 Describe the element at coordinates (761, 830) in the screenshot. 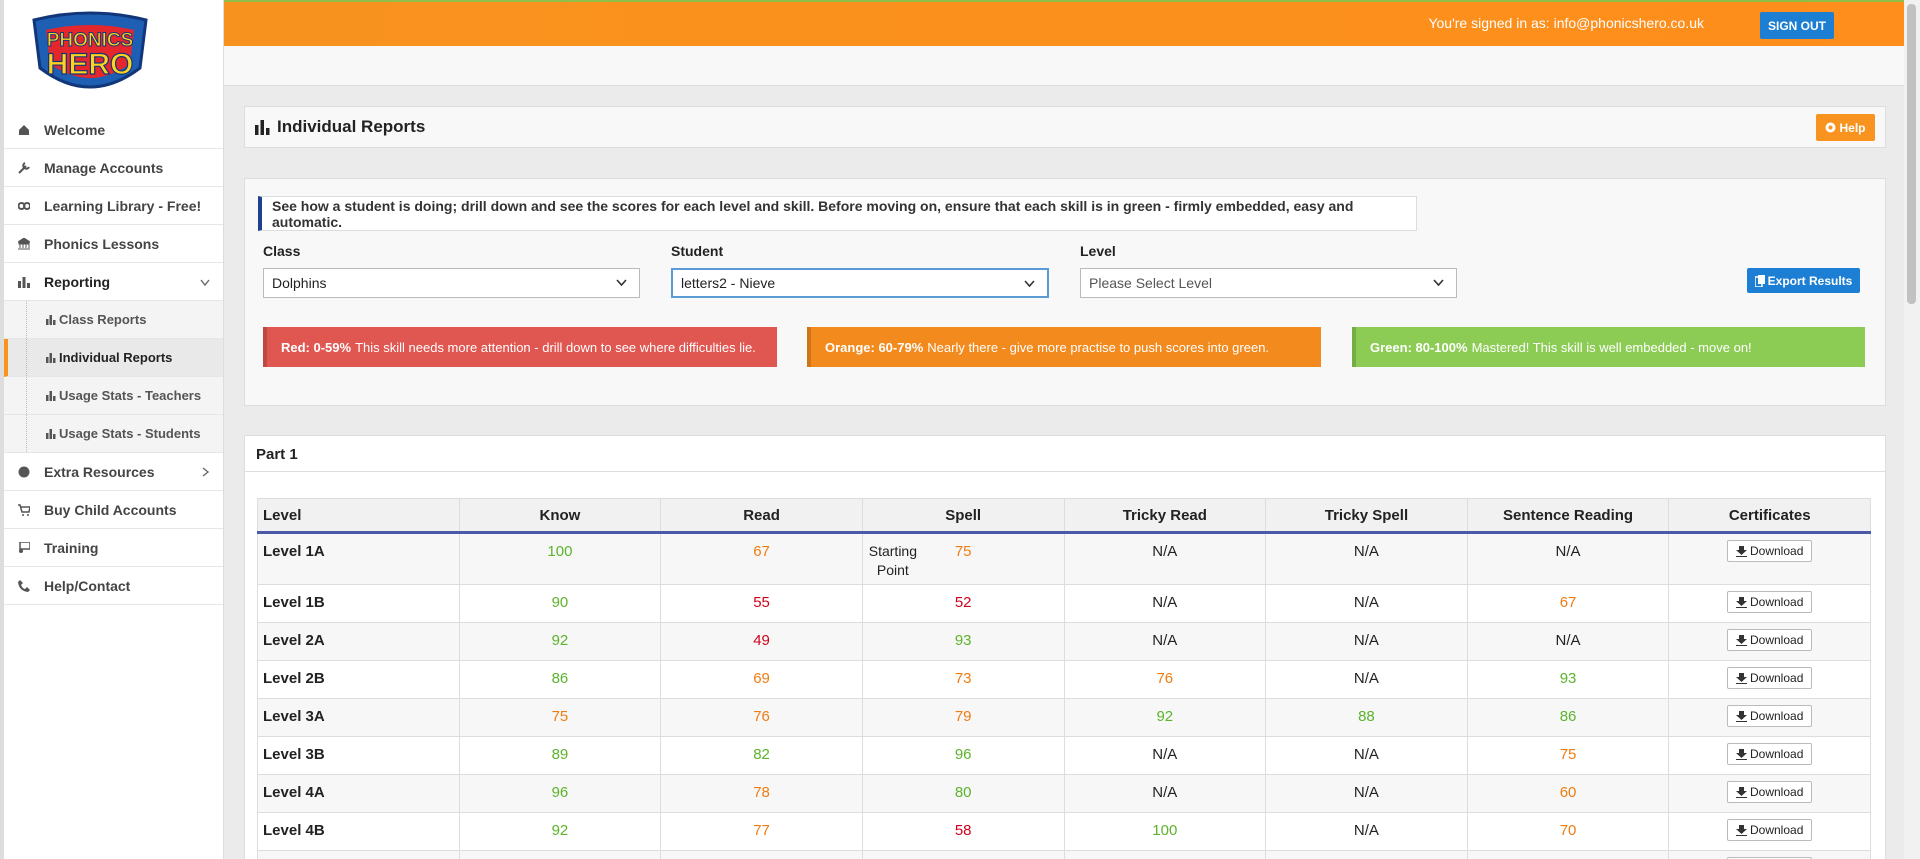

I see `score: 77` at that location.